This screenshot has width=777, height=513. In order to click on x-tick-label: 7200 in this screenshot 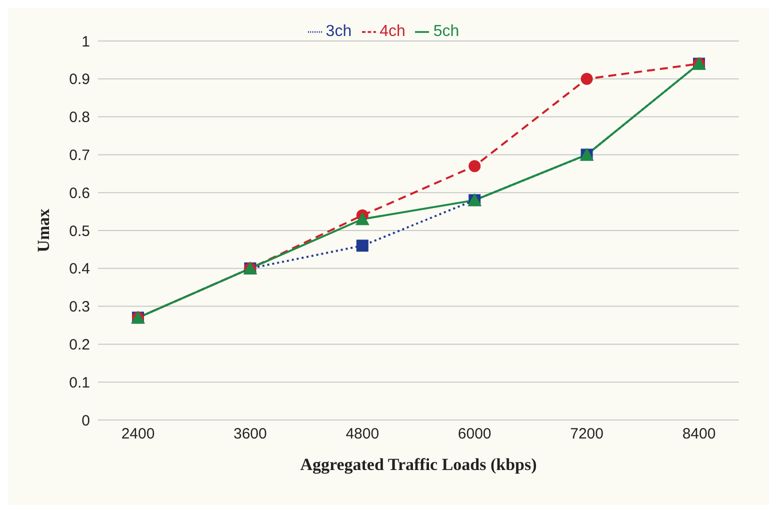, I will do `click(587, 434)`.